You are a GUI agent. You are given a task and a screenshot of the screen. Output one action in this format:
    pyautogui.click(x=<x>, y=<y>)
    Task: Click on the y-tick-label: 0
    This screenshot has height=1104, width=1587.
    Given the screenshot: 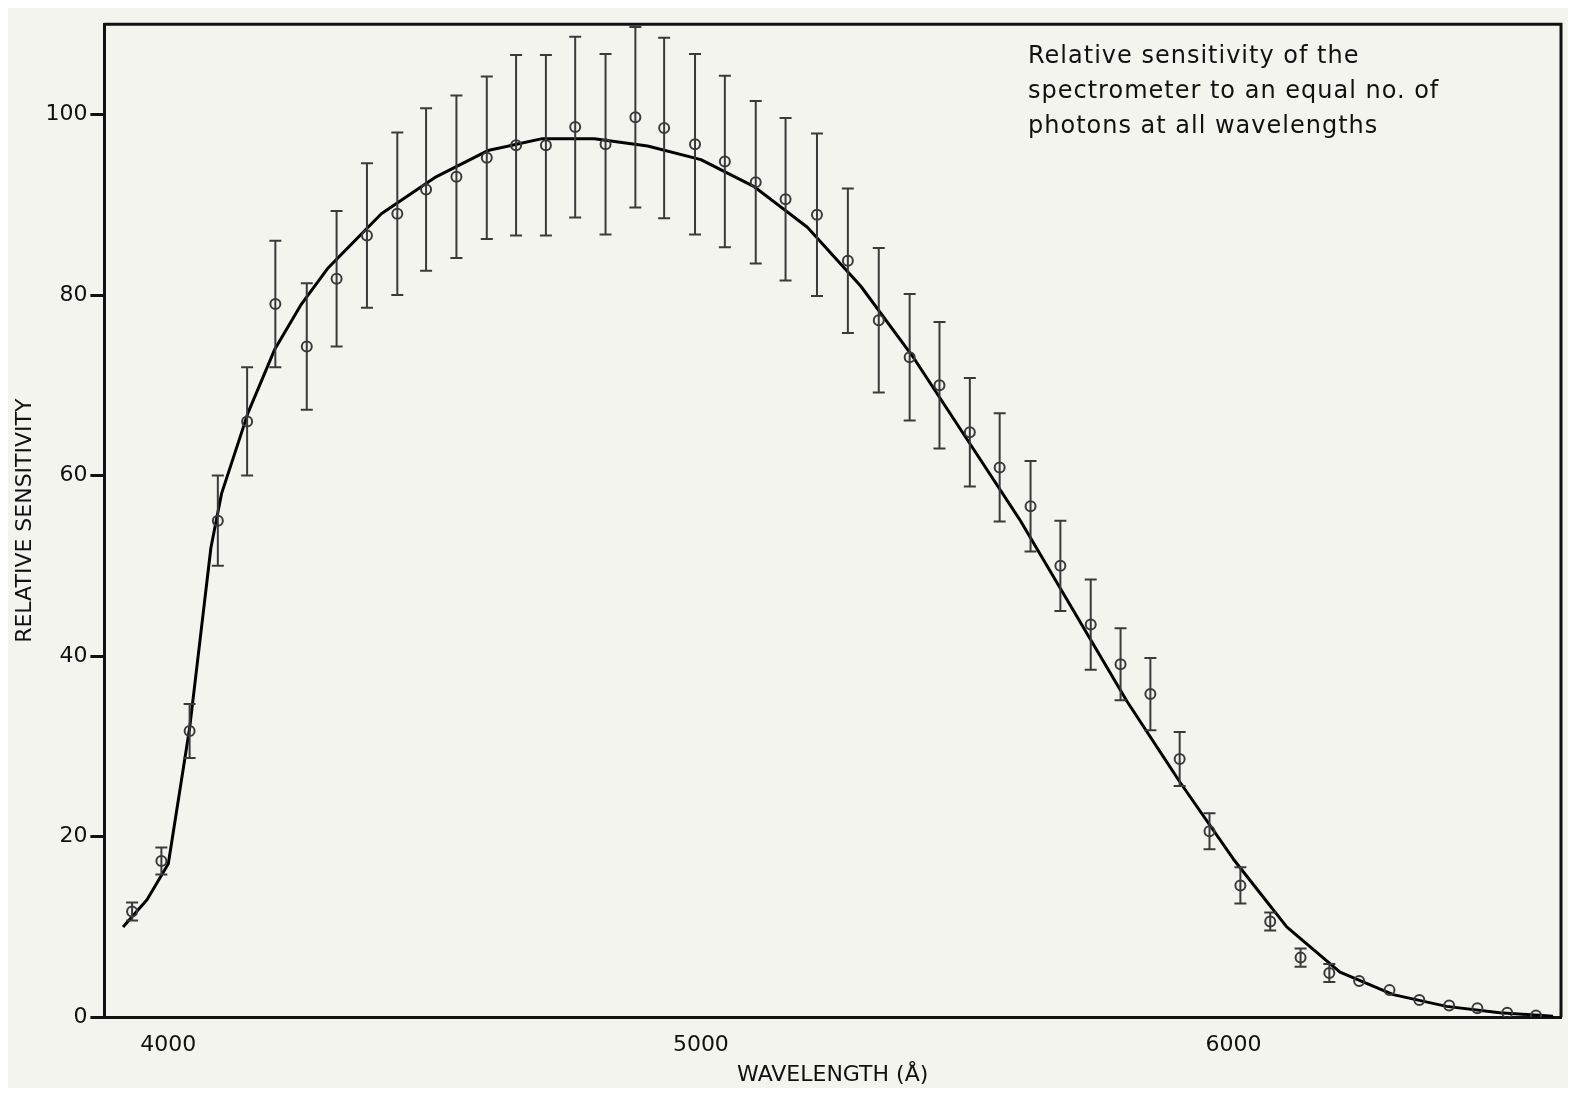 What is the action you would take?
    pyautogui.click(x=80, y=1015)
    